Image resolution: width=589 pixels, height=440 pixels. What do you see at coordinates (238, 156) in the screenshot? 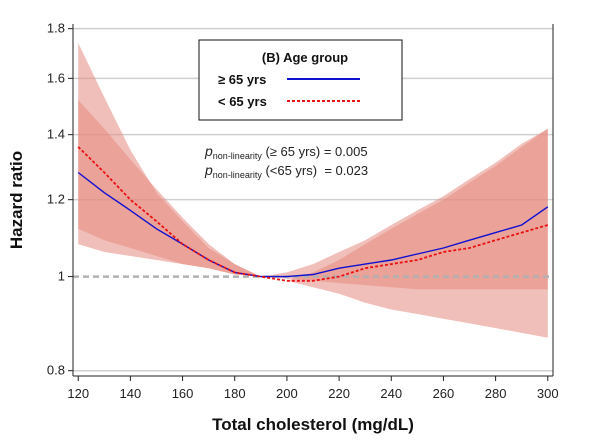
I see `annotation-65-plus-sub: non-linearity` at bounding box center [238, 156].